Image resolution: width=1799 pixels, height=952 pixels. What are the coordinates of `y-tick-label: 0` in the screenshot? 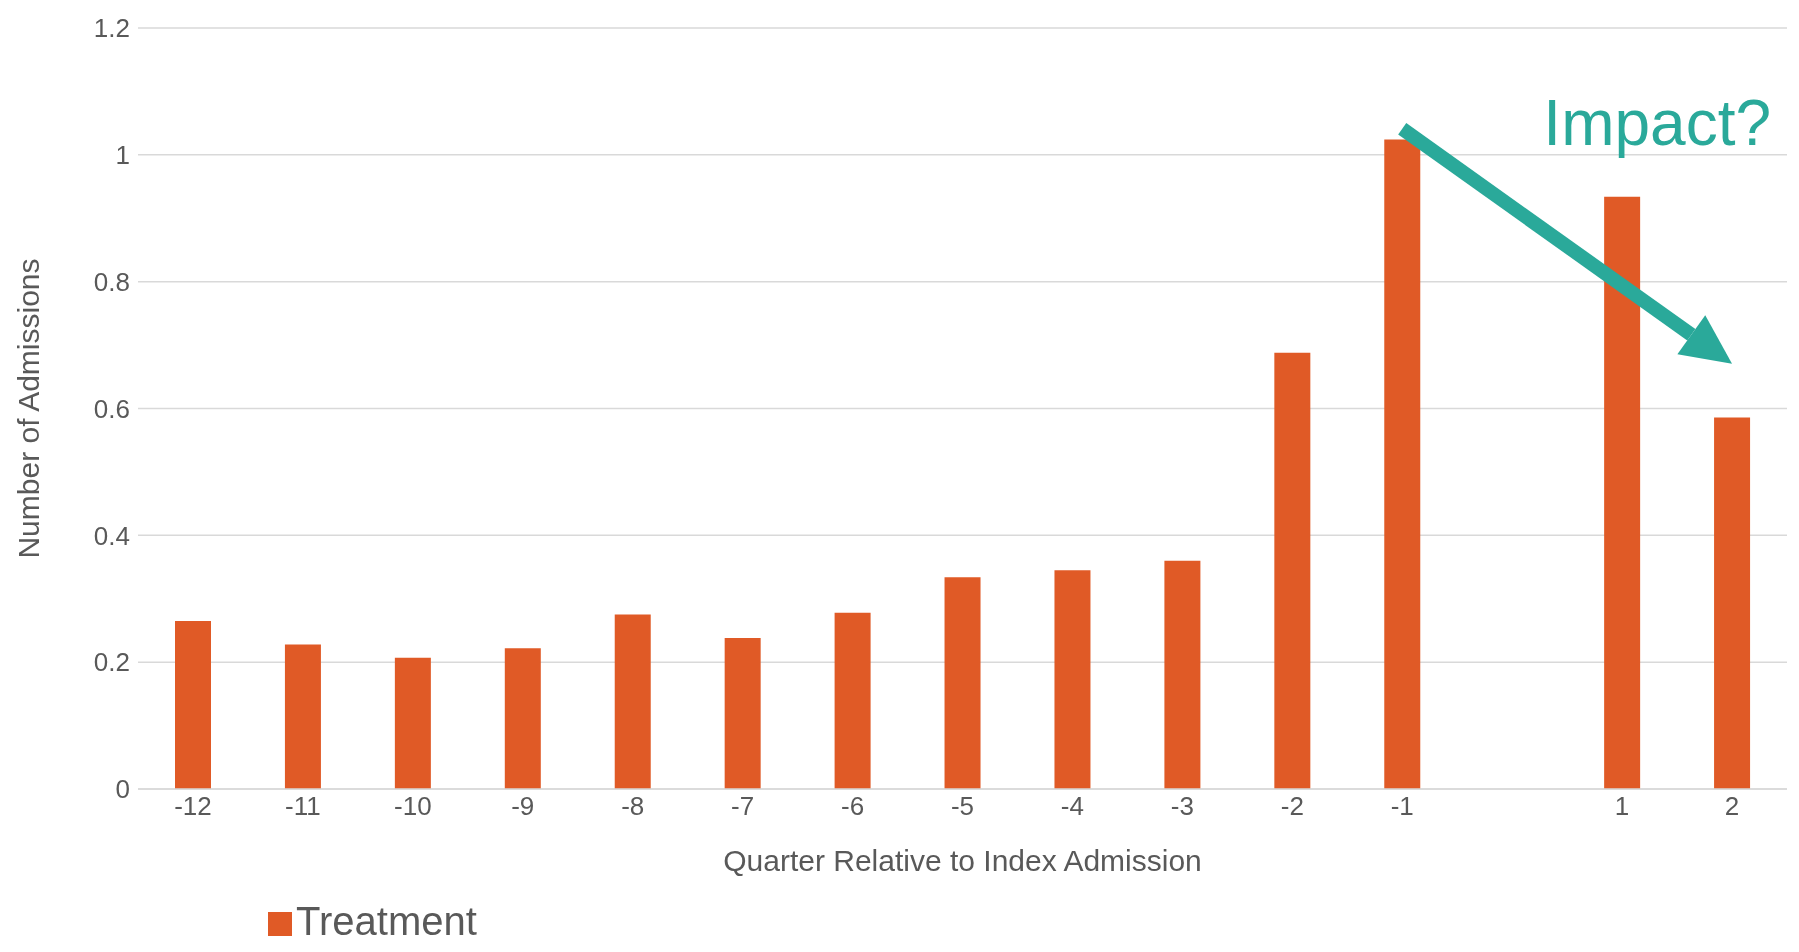 It's located at (122, 789).